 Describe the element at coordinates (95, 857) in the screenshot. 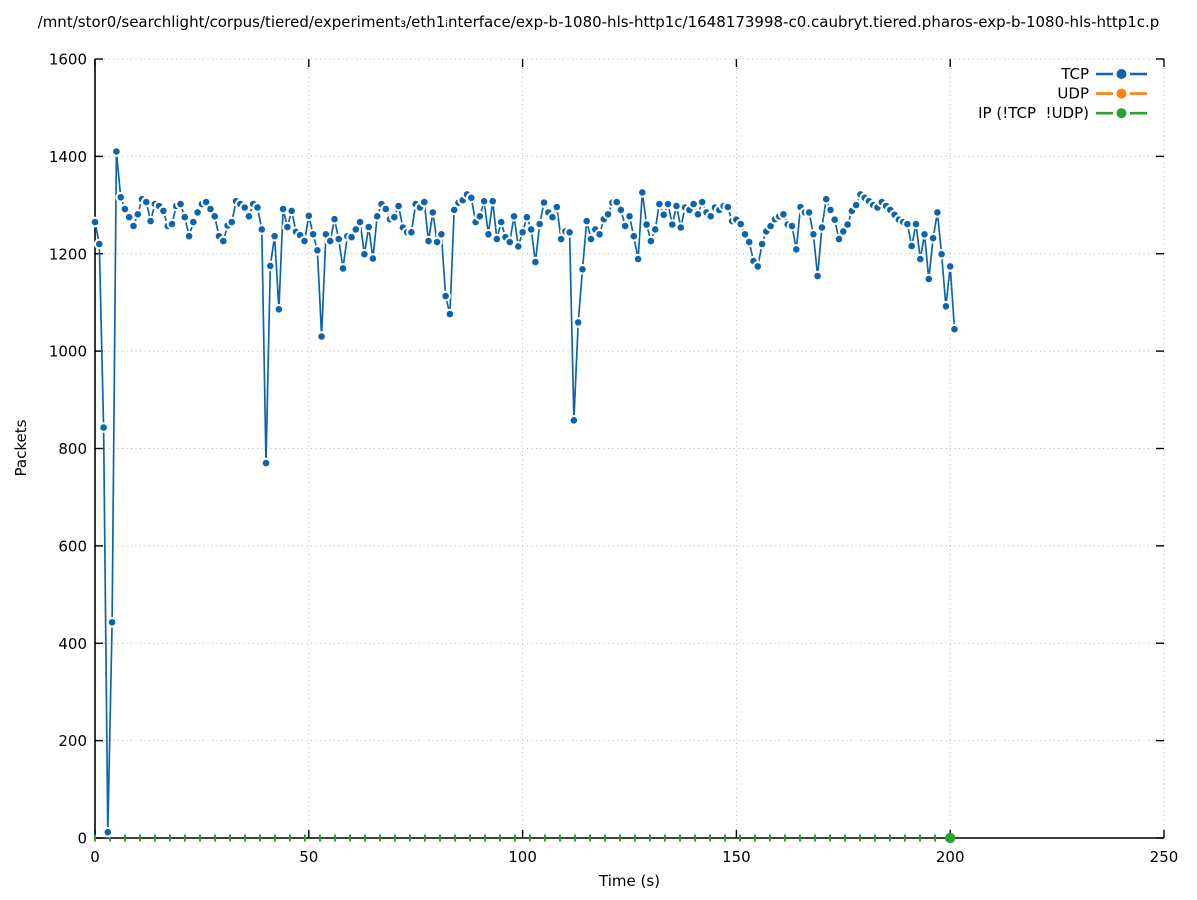

I see `x-tick-label: 0` at that location.